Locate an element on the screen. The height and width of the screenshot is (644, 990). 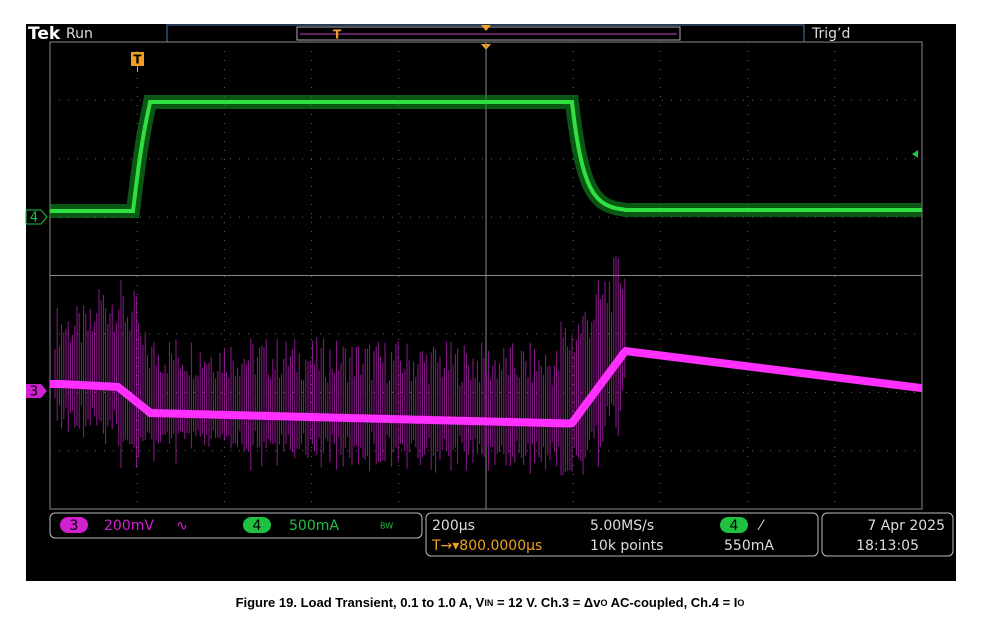
channel-box is located at coordinates (236, 525).